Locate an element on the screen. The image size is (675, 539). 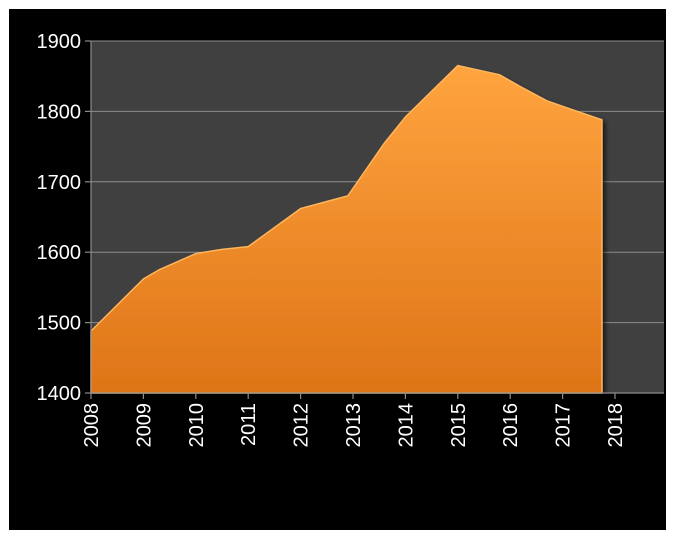
x-tick-label-2011: 2011 is located at coordinates (249, 424).